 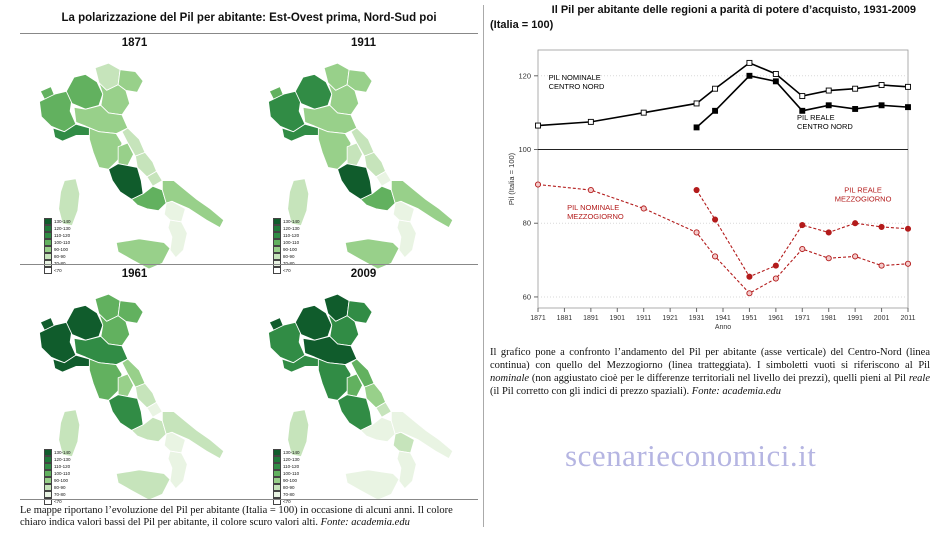 I want to click on series-annotation: PIL NOMINALE, so click(x=575, y=77).